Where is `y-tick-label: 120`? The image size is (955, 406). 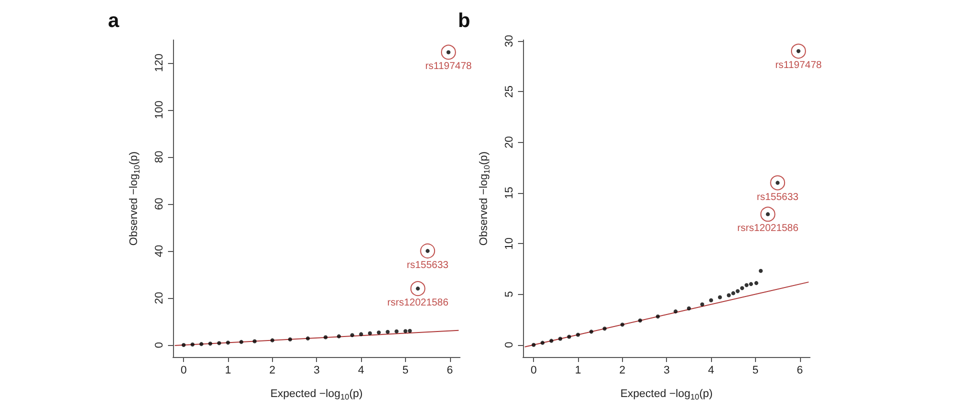
y-tick-label: 120 is located at coordinates (160, 63).